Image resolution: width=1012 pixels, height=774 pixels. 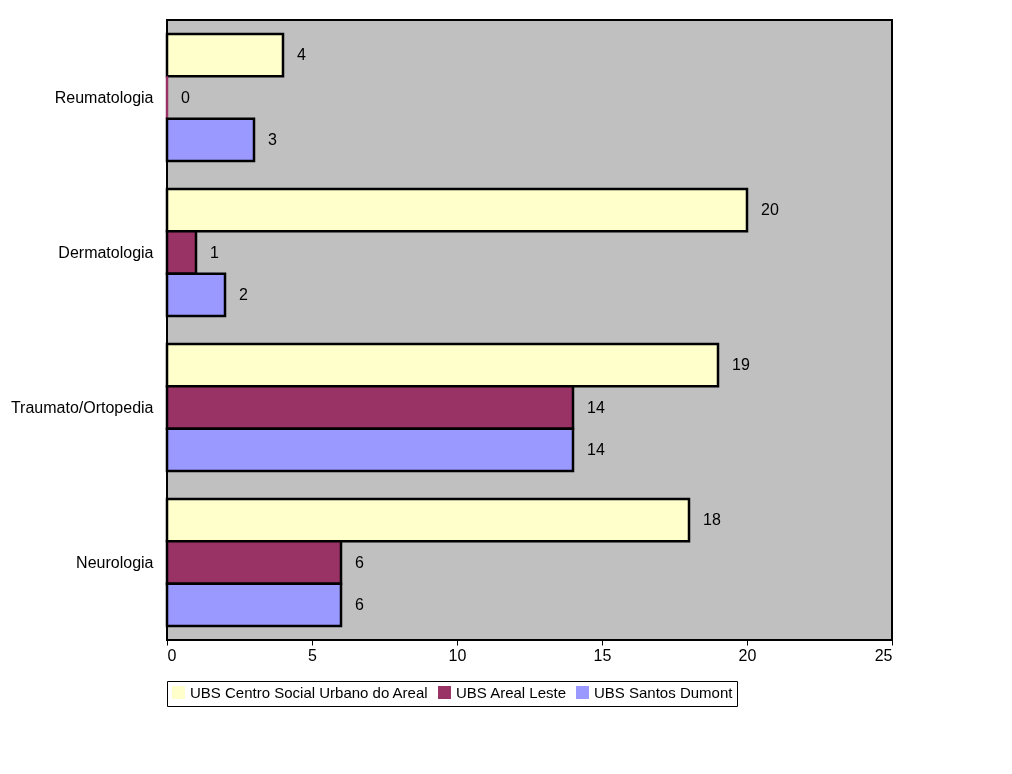 What do you see at coordinates (664, 692) in the screenshot?
I see `legend-label: UBS Santos Dumont` at bounding box center [664, 692].